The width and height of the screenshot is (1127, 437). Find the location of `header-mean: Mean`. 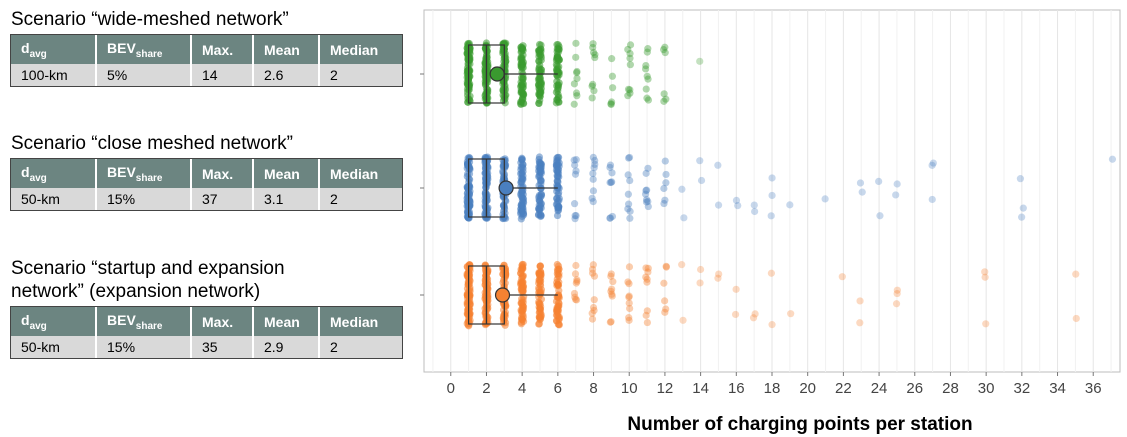

header-mean: Mean is located at coordinates (286, 173).